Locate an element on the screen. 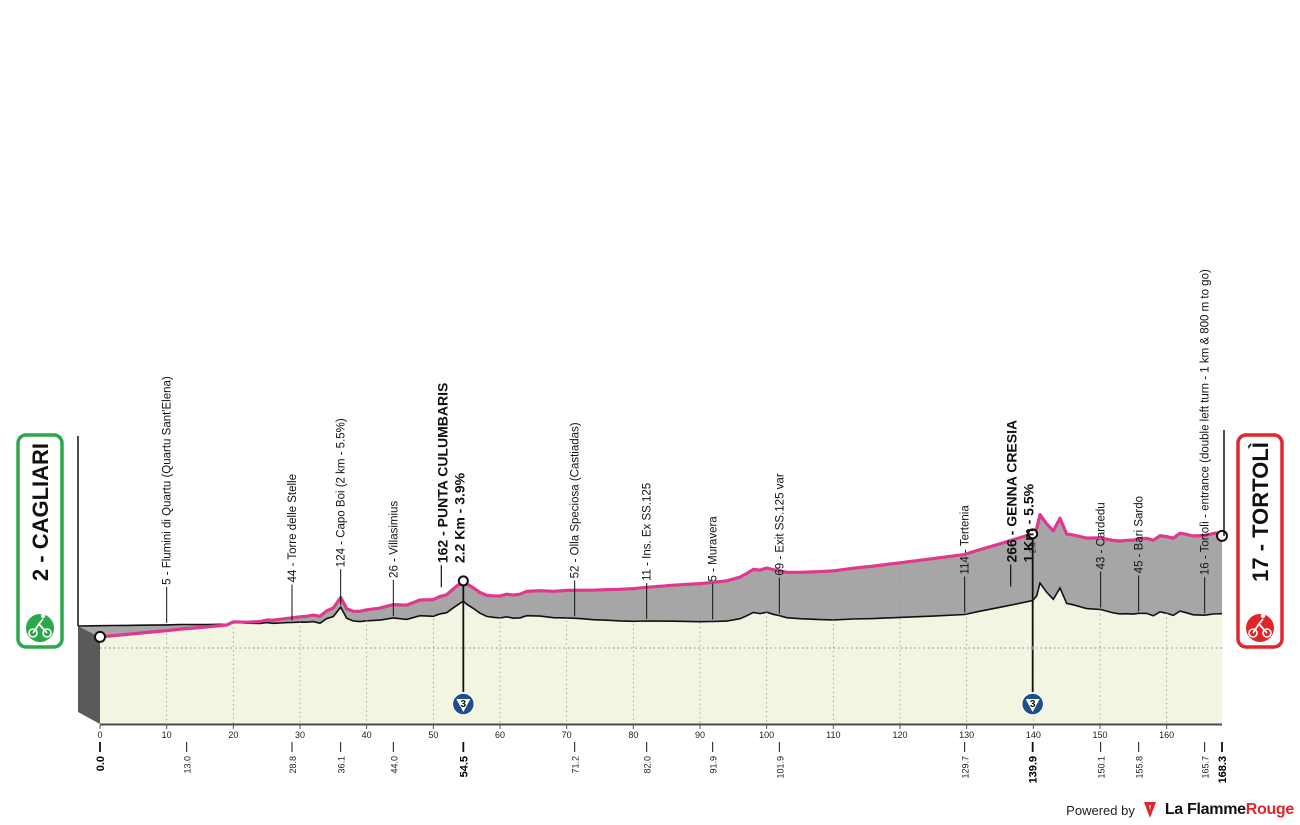 The width and height of the screenshot is (1300, 825). axis-tick-label: 80 is located at coordinates (633, 735).